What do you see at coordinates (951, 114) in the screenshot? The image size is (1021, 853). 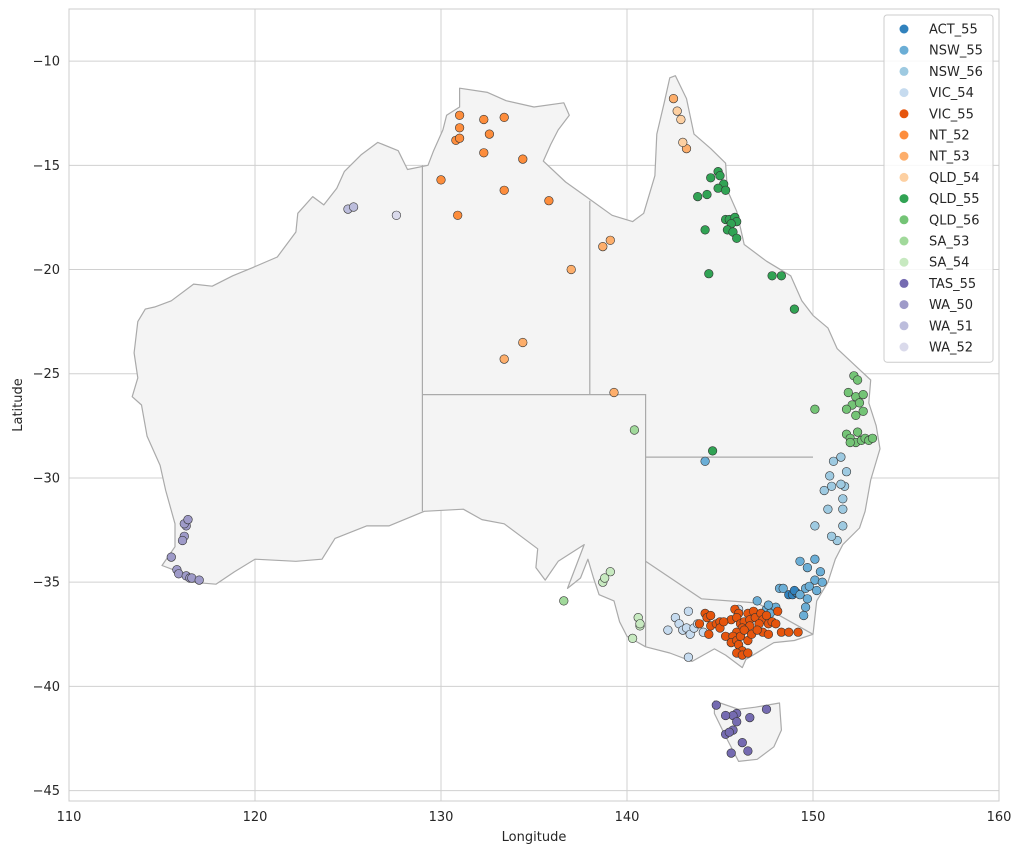 I see `legend-label: VIC_55` at bounding box center [951, 114].